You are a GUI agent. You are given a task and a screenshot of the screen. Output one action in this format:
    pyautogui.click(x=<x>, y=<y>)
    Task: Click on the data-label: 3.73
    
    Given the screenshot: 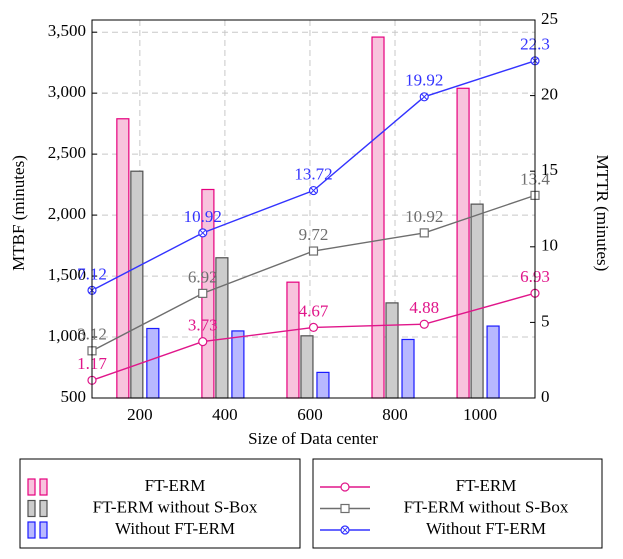 What is the action you would take?
    pyautogui.click(x=203, y=325)
    